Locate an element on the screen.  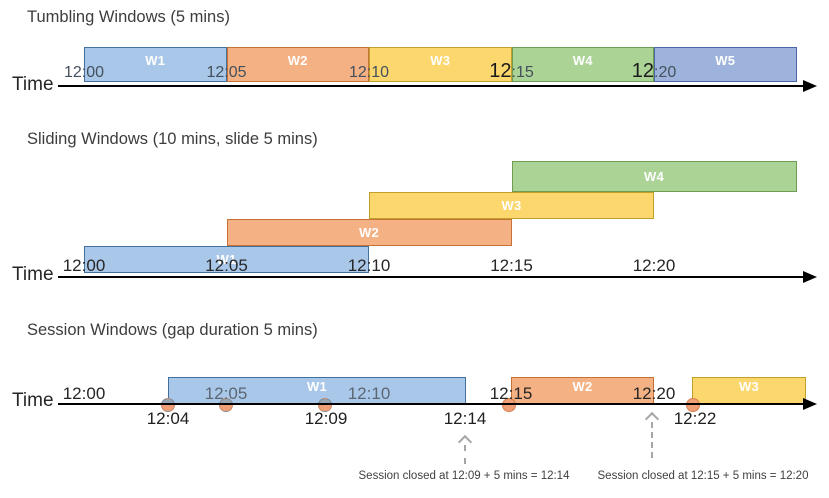
session-title: Session Windows (gap duration 5 mins) is located at coordinates (172, 330).